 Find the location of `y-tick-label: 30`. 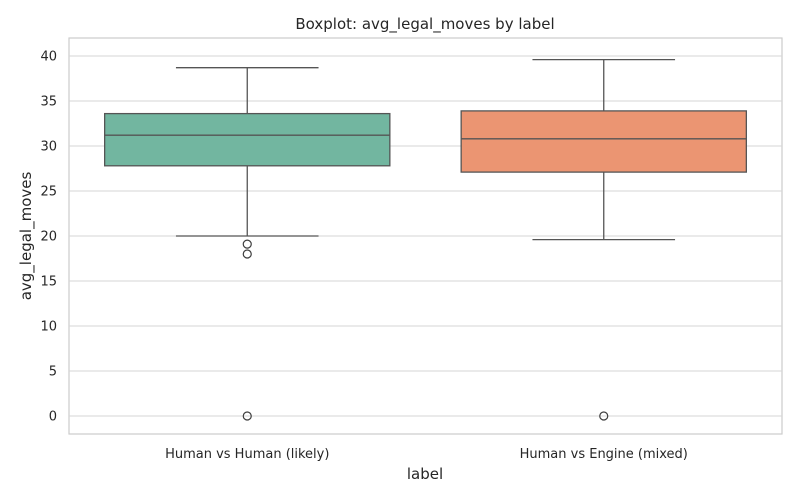

y-tick-label: 30 is located at coordinates (48, 147).